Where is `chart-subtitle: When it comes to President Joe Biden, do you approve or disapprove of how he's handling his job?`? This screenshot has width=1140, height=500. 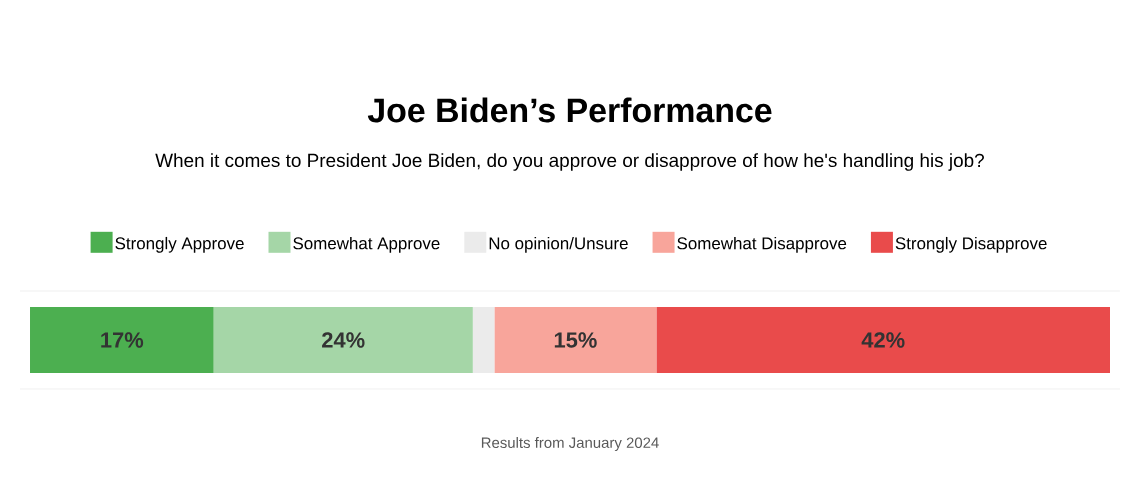 chart-subtitle: When it comes to President Joe Biden, do you approve or disapprove of how he's handling his job? is located at coordinates (569, 162).